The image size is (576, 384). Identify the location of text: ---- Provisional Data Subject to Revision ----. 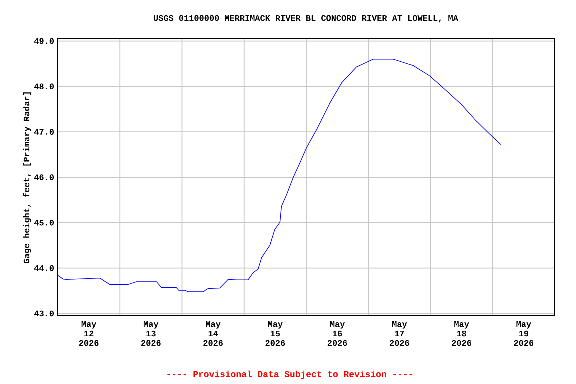
(290, 375).